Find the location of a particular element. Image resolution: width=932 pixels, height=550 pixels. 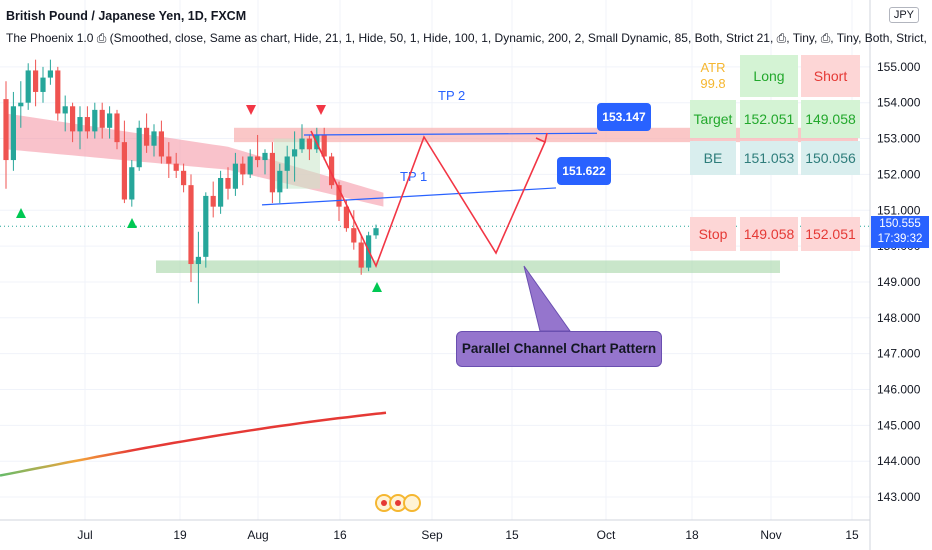

atr-label-cell: ATR 99.8 is located at coordinates (713, 76).